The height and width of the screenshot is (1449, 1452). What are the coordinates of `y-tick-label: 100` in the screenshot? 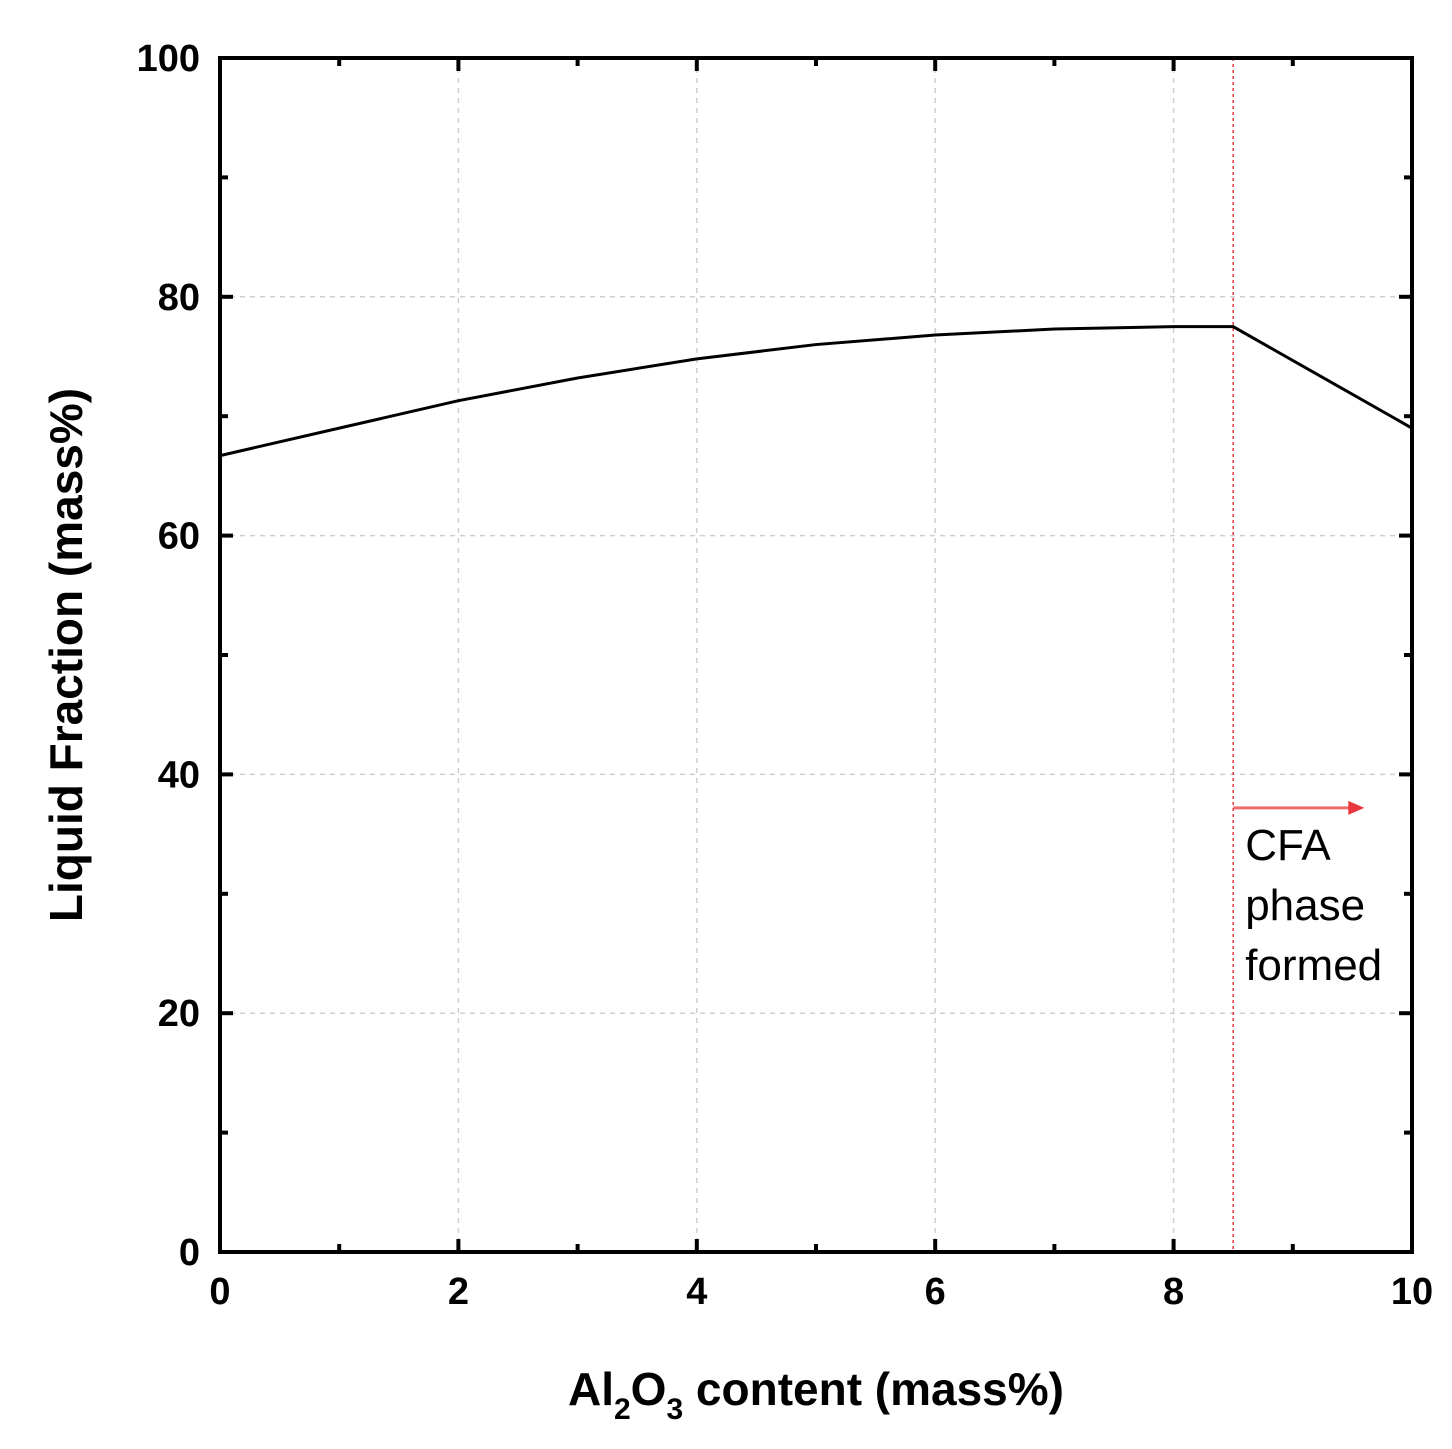 It's located at (168, 59).